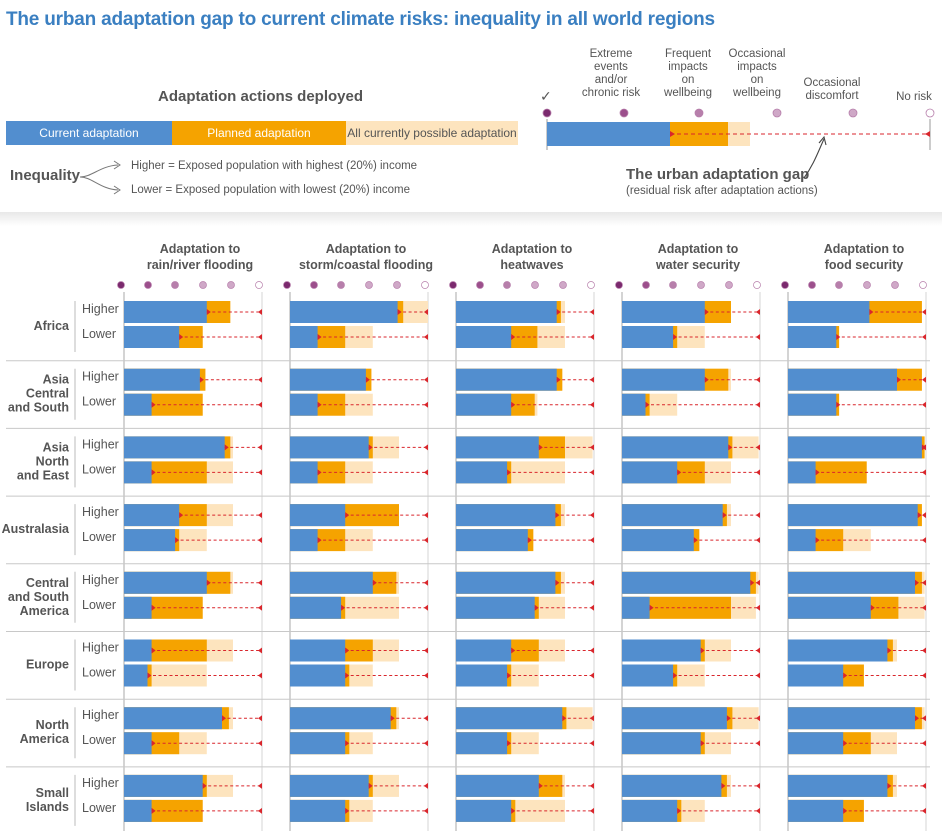 This screenshot has width=942, height=840. Describe the element at coordinates (471, 219) in the screenshot. I see `section-divider` at that location.